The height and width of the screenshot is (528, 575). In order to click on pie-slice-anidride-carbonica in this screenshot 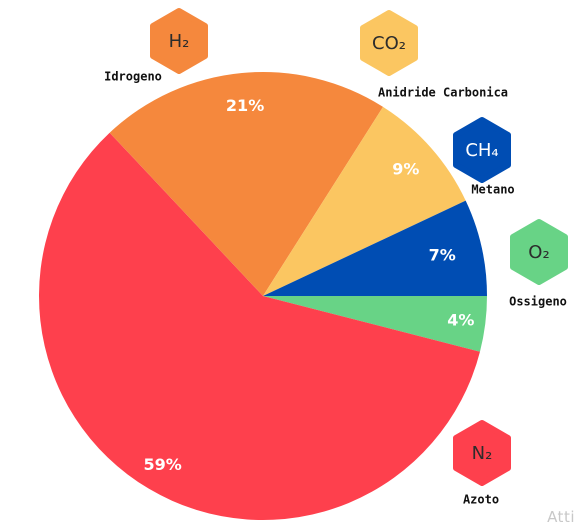, I will do `click(364, 201)`.